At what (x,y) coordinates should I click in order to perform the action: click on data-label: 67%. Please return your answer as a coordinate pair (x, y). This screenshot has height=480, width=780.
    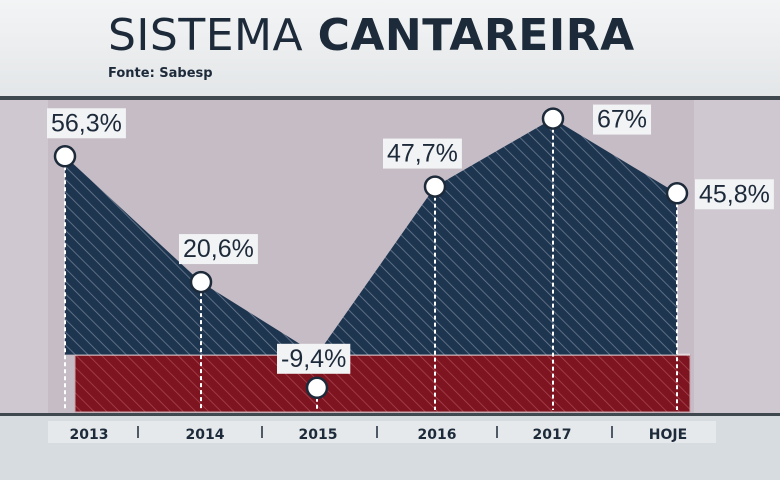
    Looking at the image, I should click on (622, 120).